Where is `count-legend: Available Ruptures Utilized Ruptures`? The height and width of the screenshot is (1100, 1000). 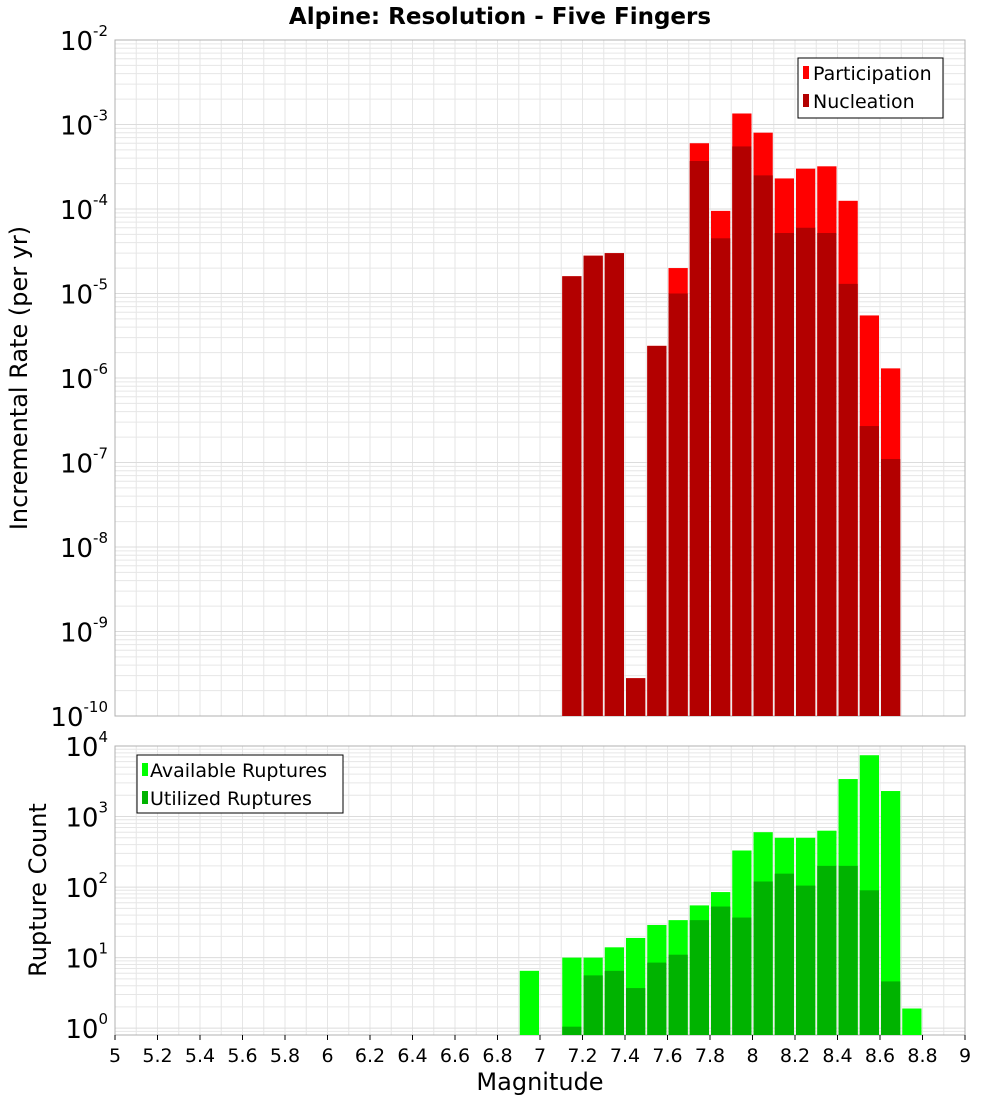 count-legend: Available Ruptures Utilized Ruptures is located at coordinates (240, 784).